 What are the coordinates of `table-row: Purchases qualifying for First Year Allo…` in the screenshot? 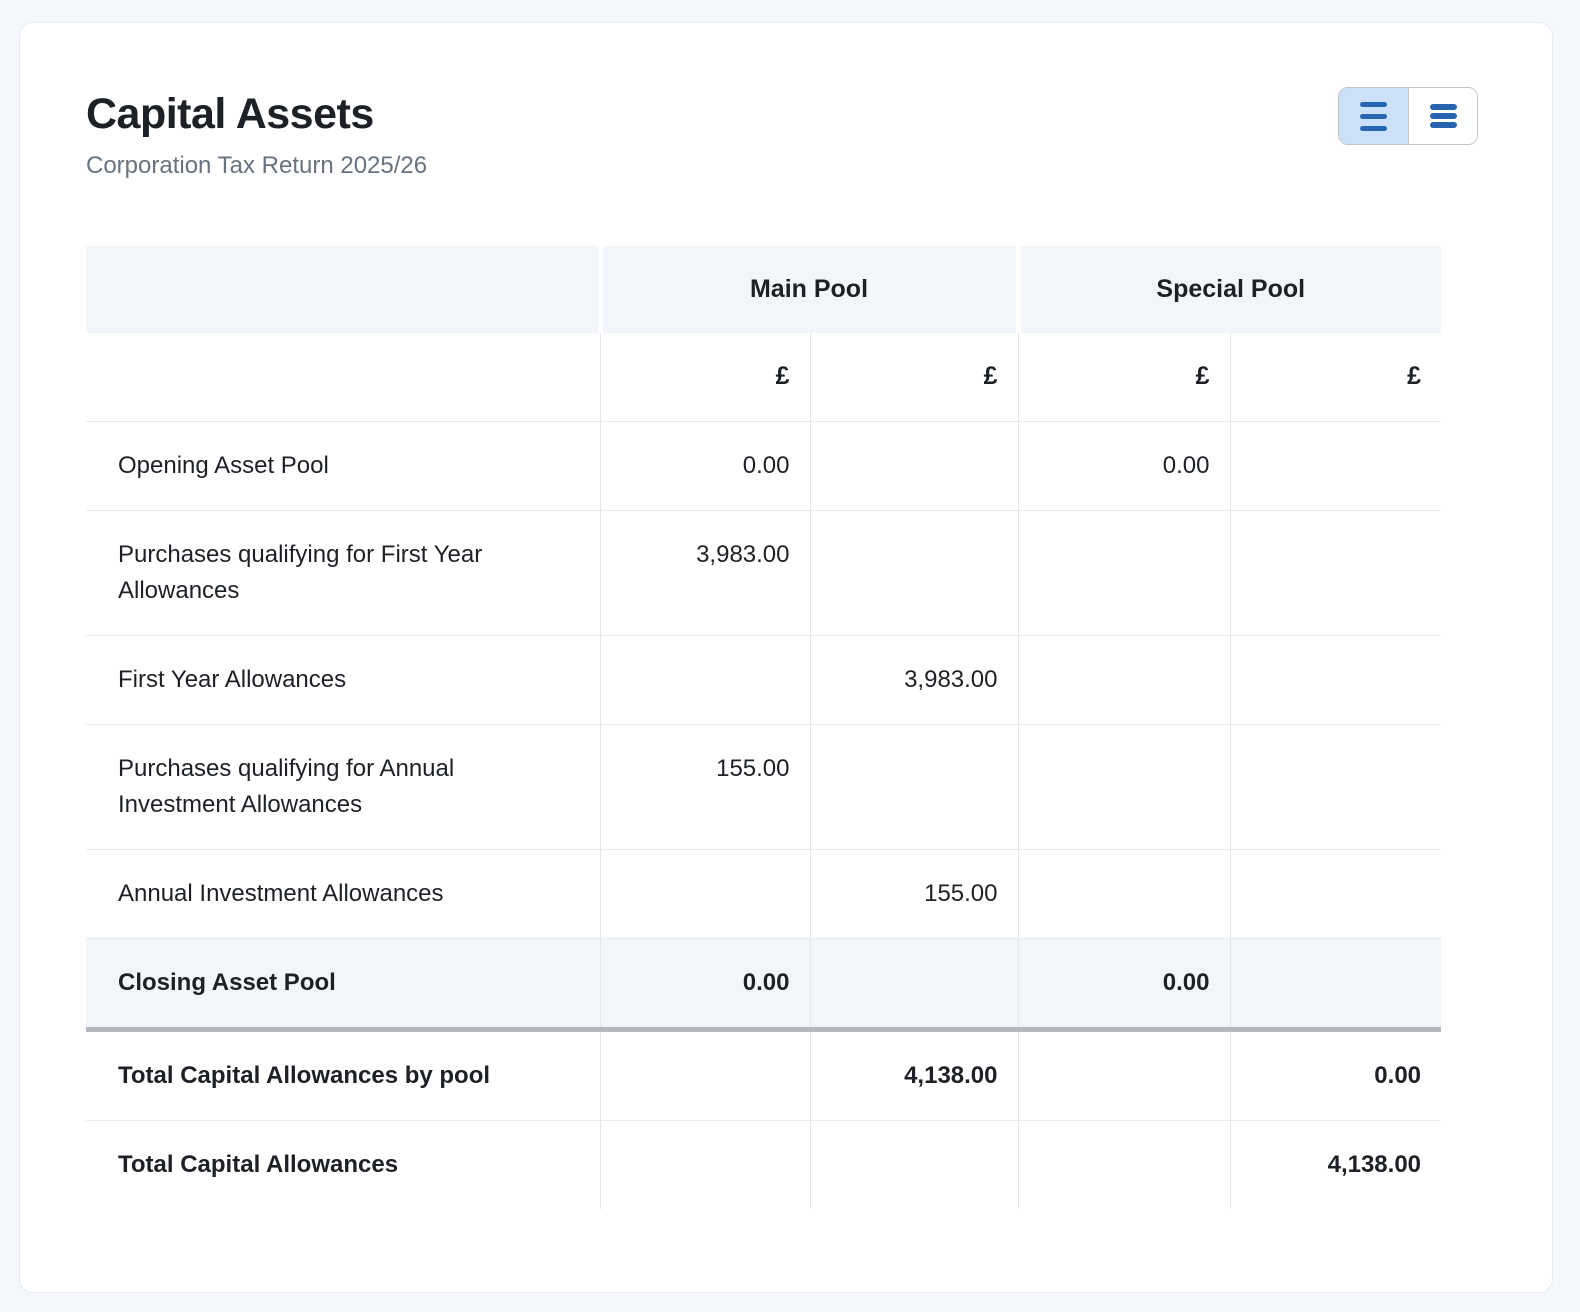 It's located at (764, 573).